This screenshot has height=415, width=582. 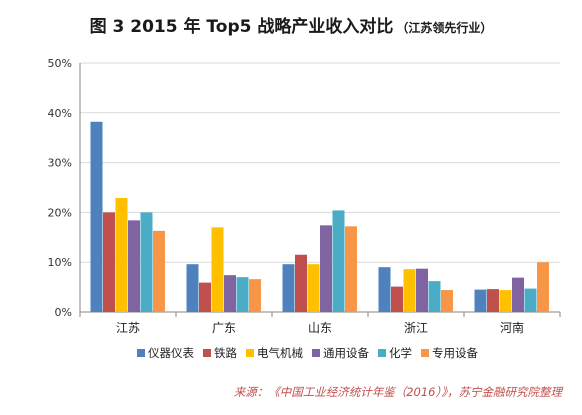 I want to click on bar-仪器仪表-河南, so click(x=480, y=300).